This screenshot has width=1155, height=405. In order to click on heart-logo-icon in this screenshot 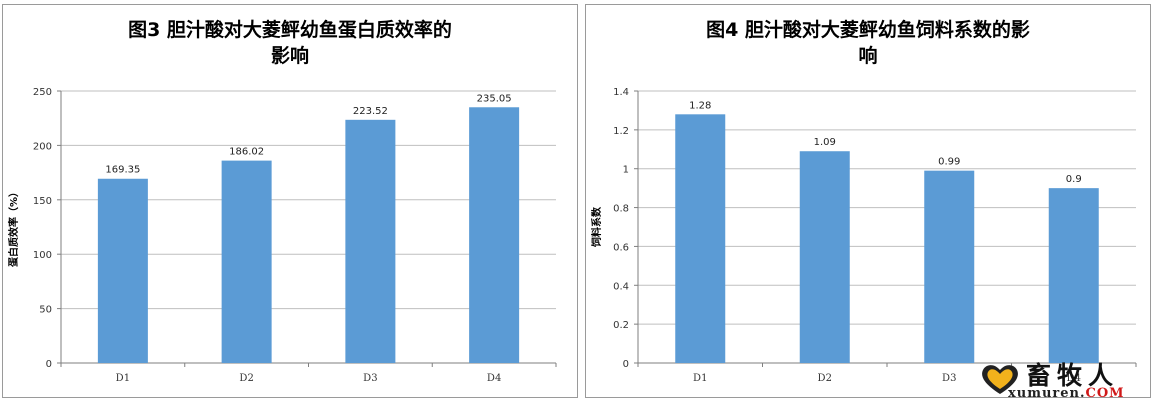, I will do `click(1000, 379)`.